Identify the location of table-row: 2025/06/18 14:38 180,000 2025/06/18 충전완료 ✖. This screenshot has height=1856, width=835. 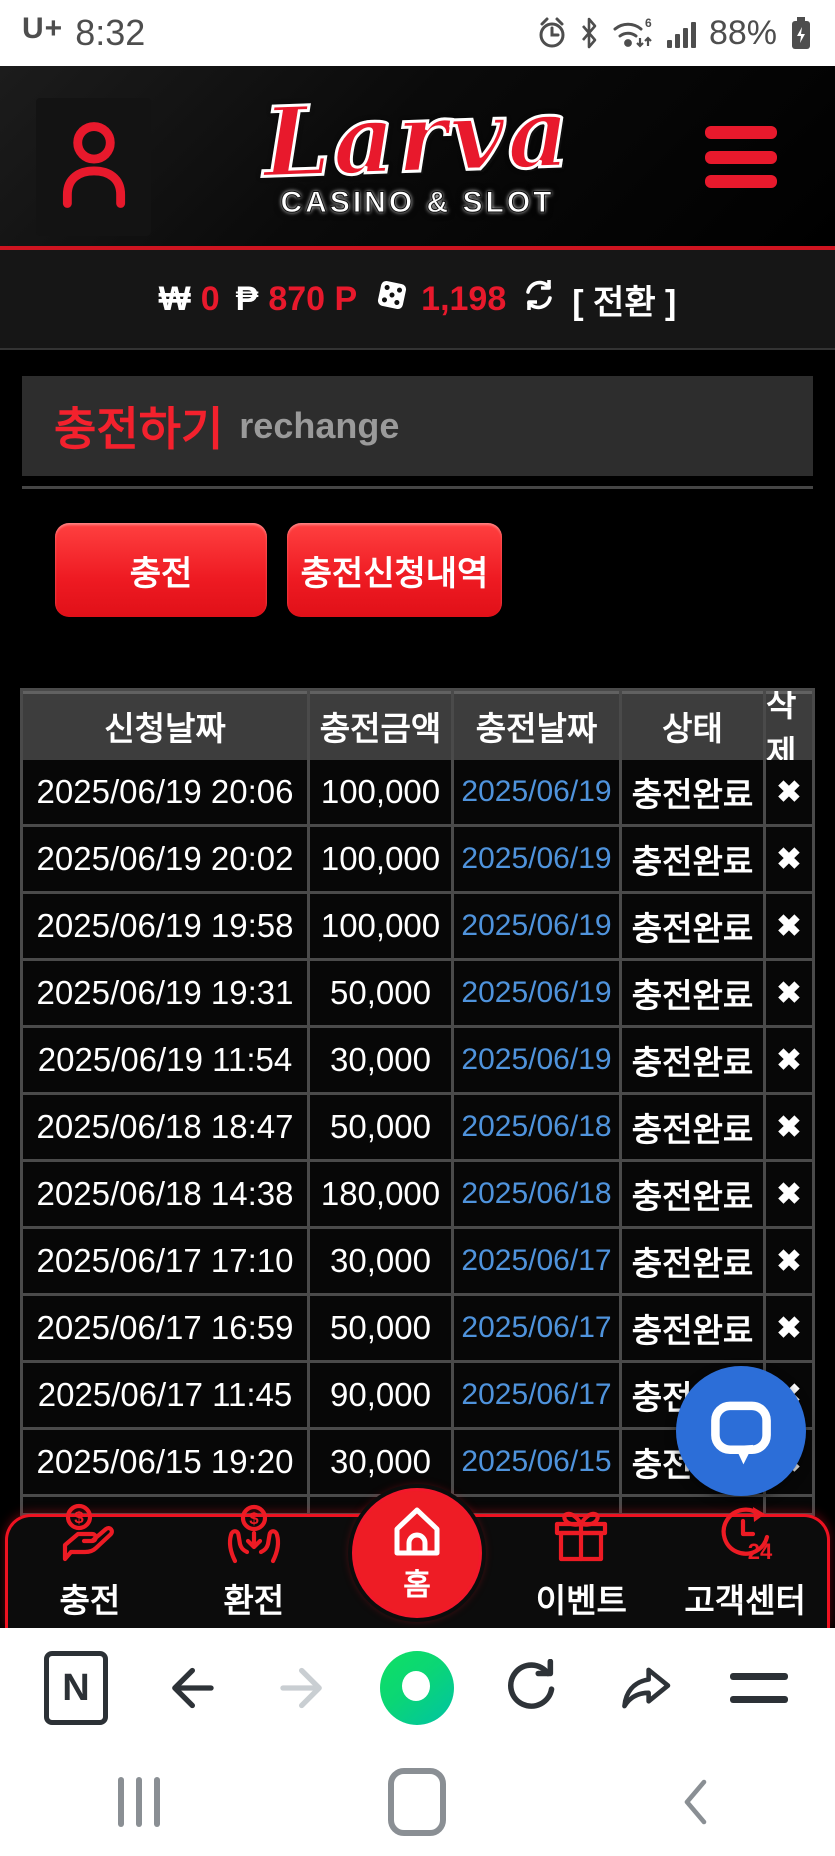
(417, 1194).